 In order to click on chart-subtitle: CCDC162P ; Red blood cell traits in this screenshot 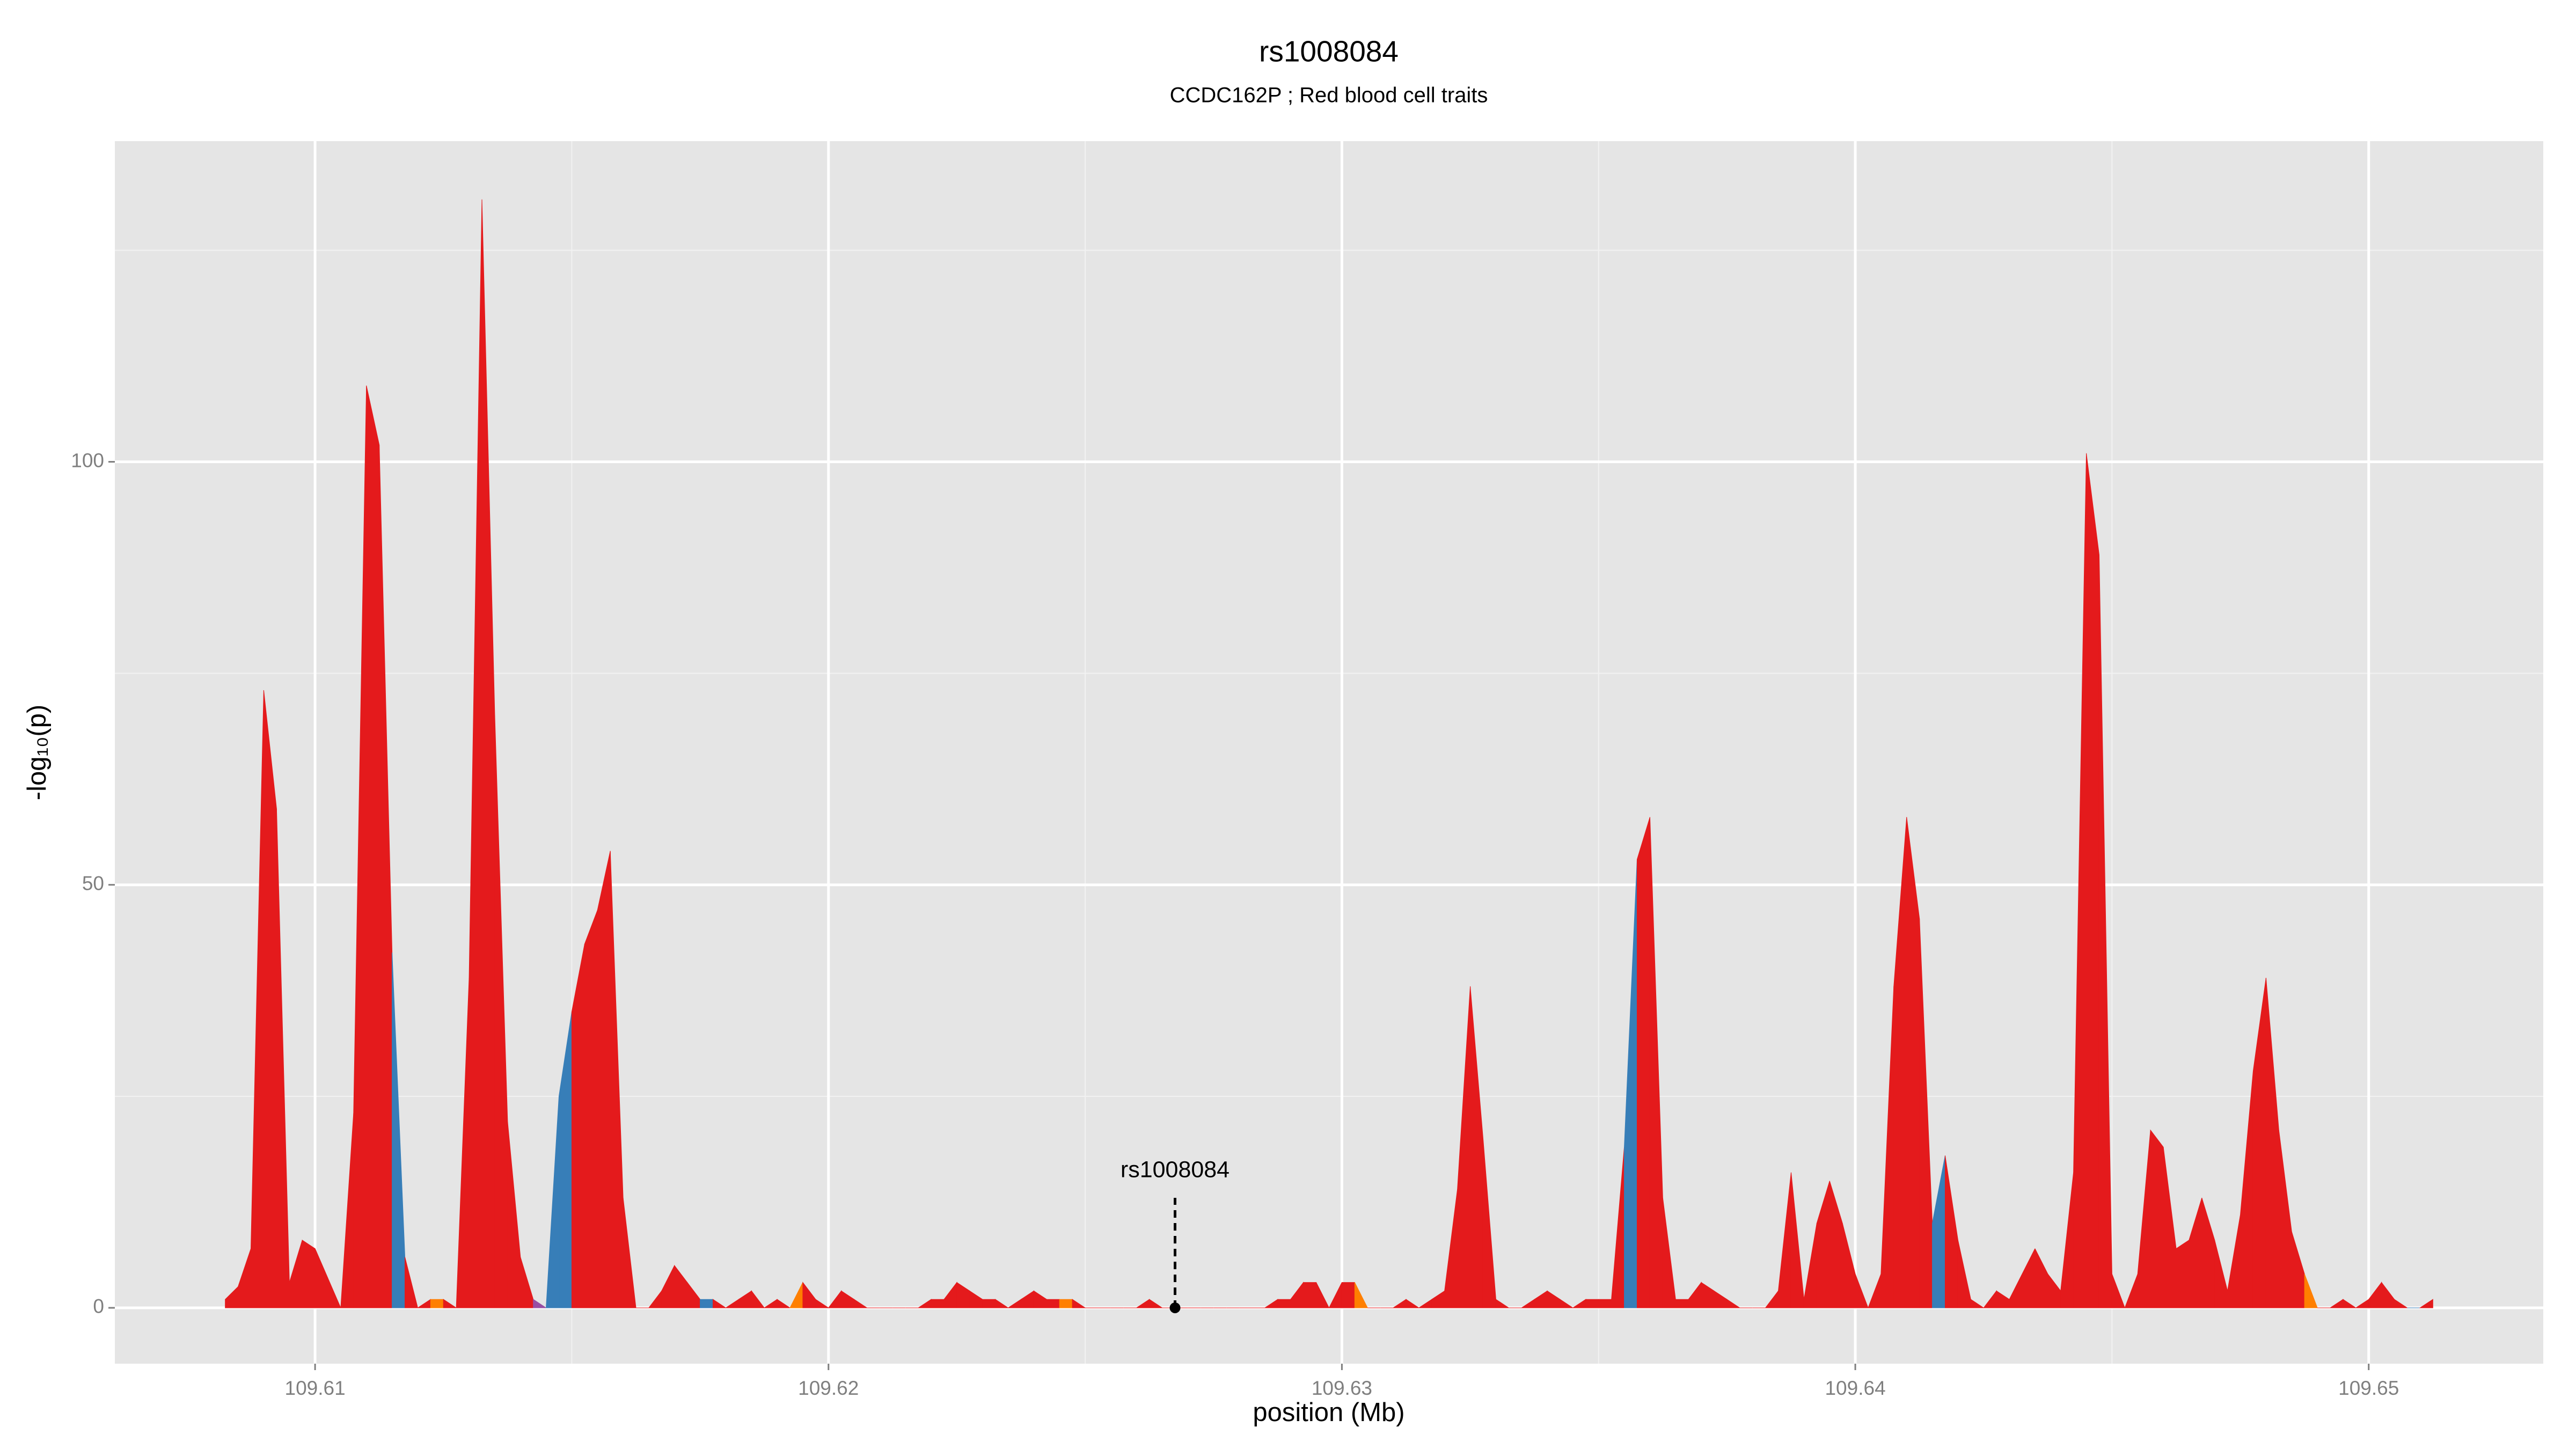, I will do `click(1329, 95)`.